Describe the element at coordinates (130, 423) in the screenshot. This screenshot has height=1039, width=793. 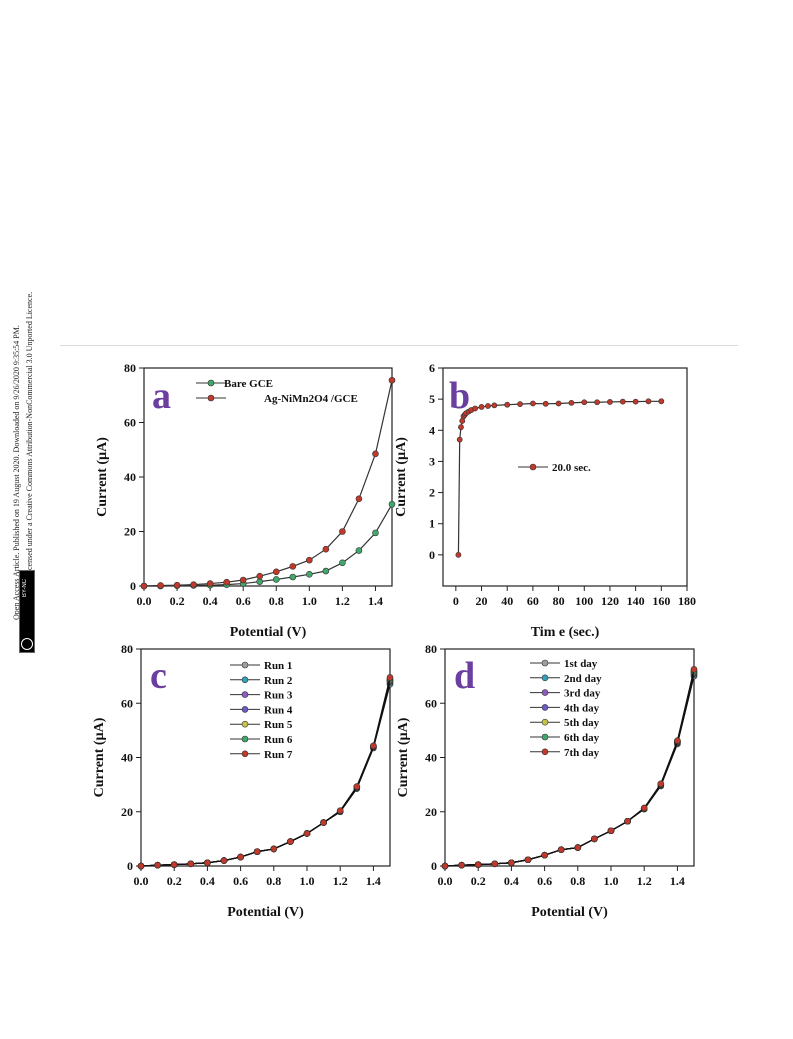
I see `y-tick-label: 60` at that location.